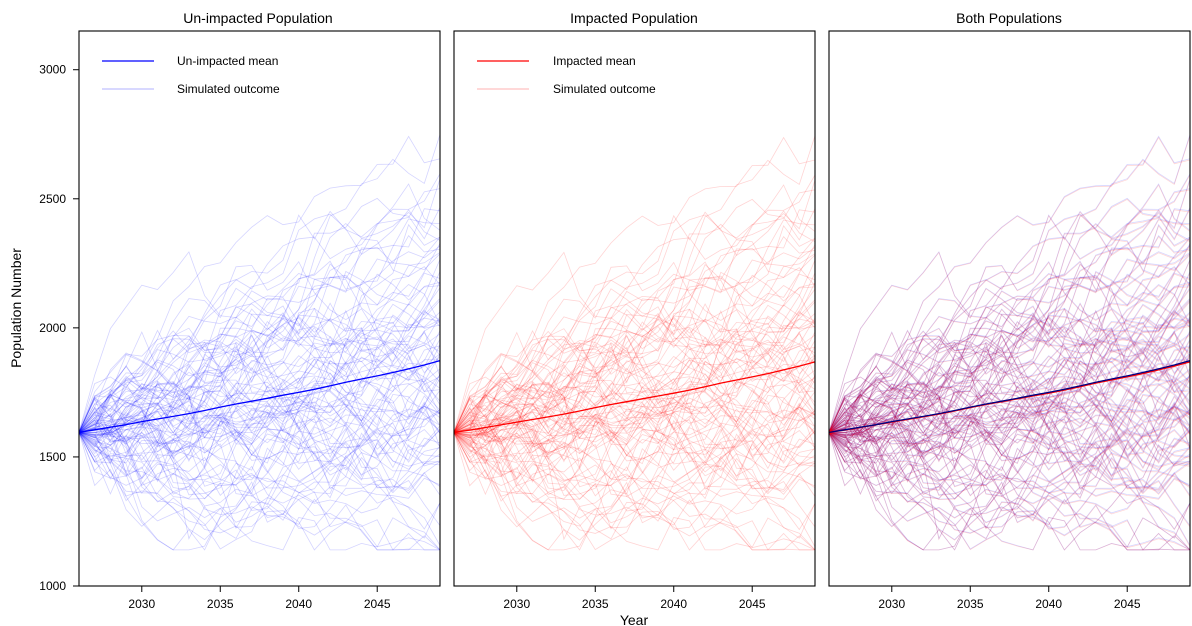  Describe the element at coordinates (52, 457) in the screenshot. I see `y-tick-label: 1500` at that location.